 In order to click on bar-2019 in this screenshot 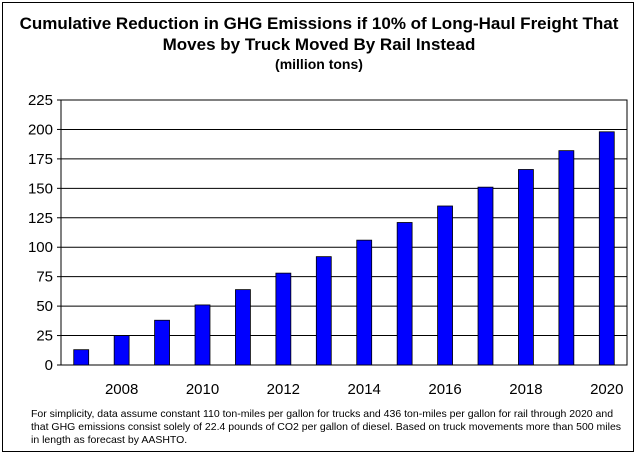, I will do `click(566, 258)`.